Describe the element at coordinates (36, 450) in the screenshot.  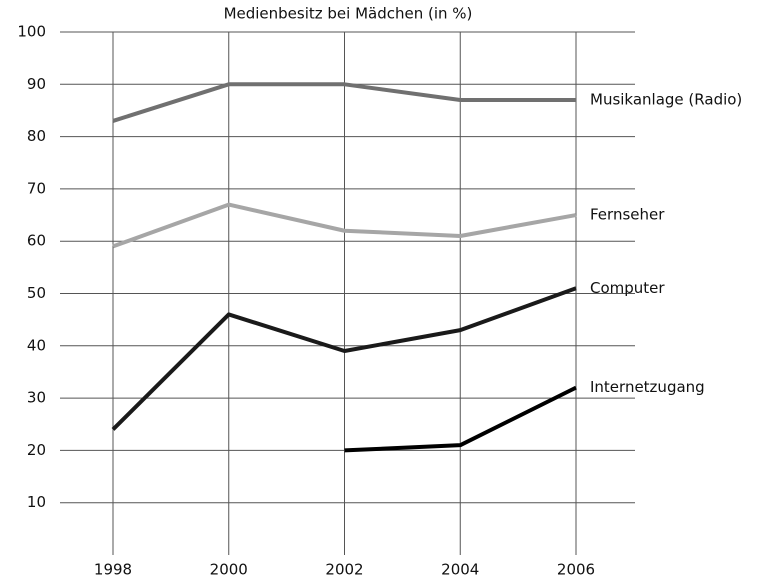
I see `y-tick-label: 20` at that location.